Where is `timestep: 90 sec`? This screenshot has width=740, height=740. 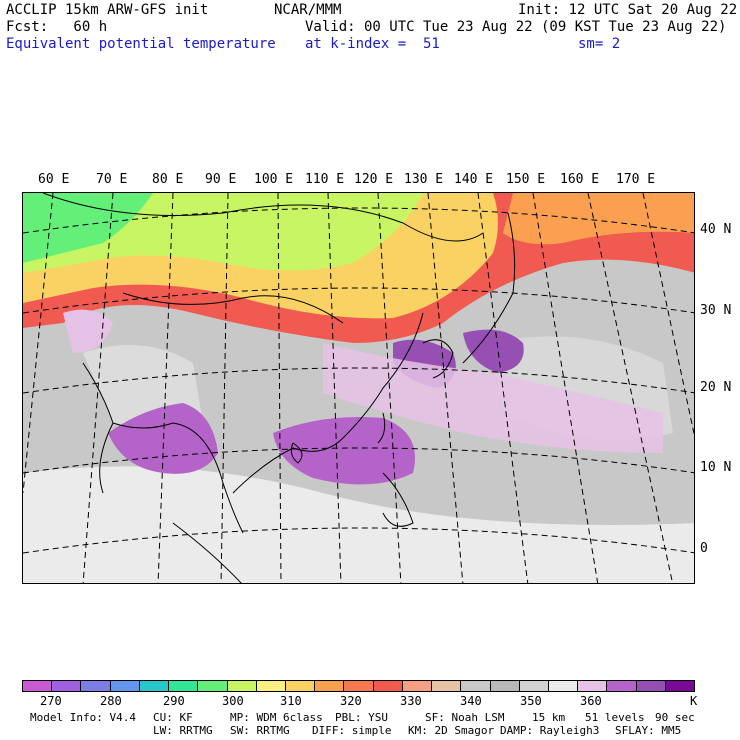
timestep: 90 sec is located at coordinates (675, 717).